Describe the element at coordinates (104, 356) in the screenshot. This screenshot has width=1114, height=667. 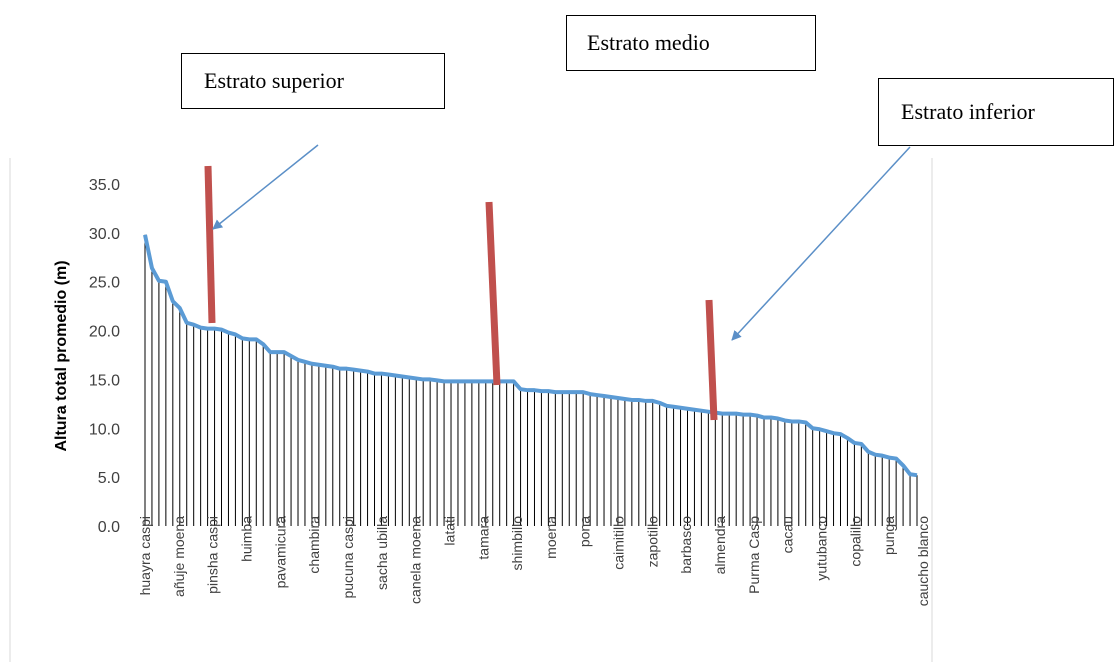
I see `y-axis: 0.0 5.0 10.0 15.0 20.0 25.0 30.0 35.0` at that location.